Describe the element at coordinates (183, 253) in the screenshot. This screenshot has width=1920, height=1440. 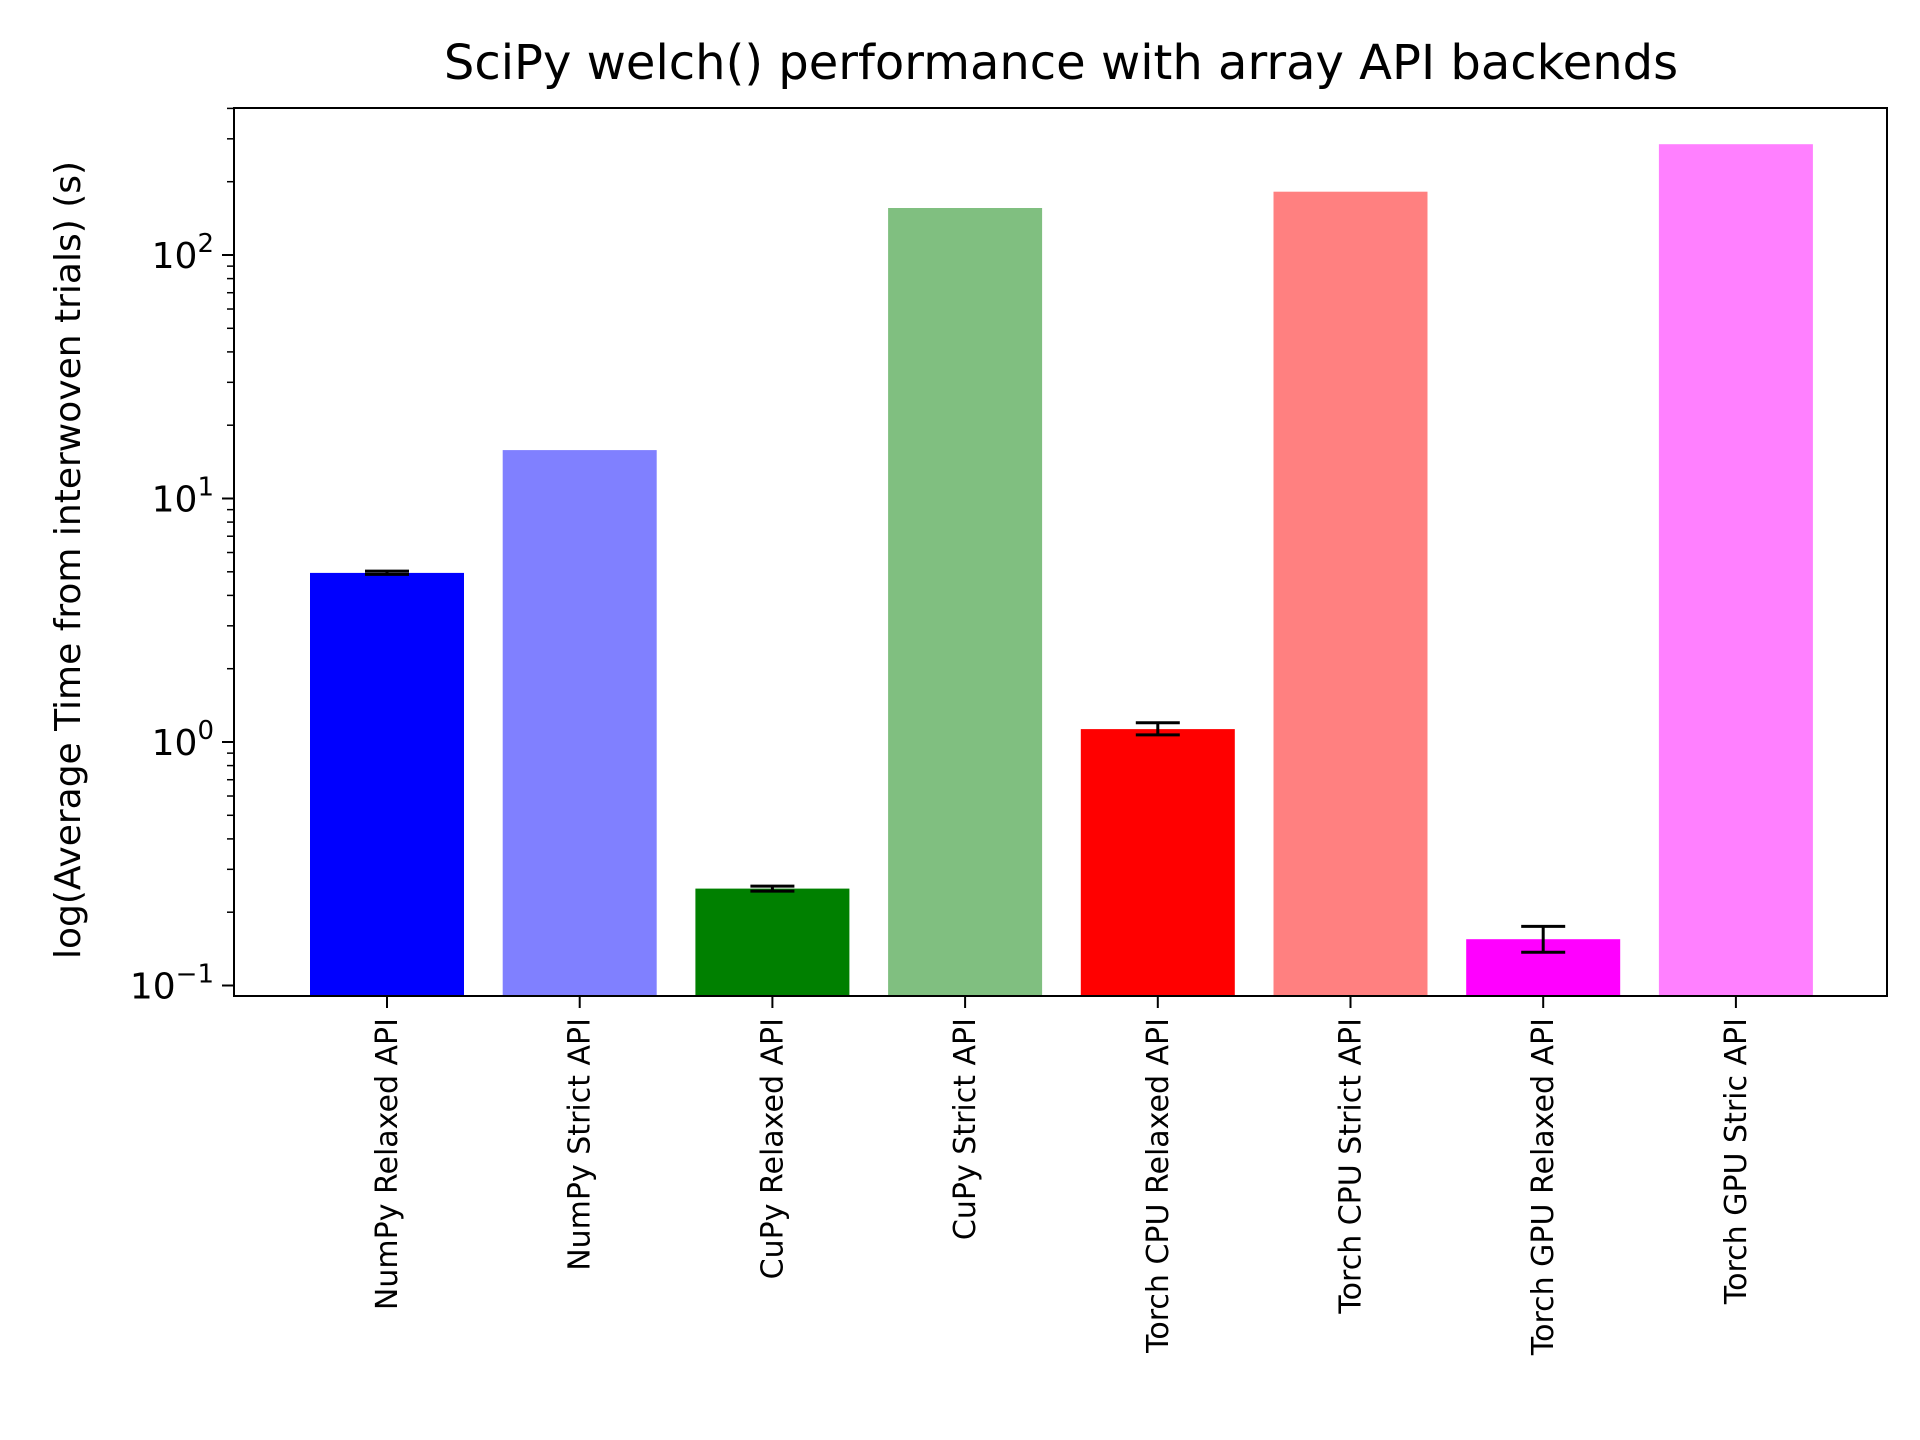
I see `y-tick-label-4: 10²` at that location.